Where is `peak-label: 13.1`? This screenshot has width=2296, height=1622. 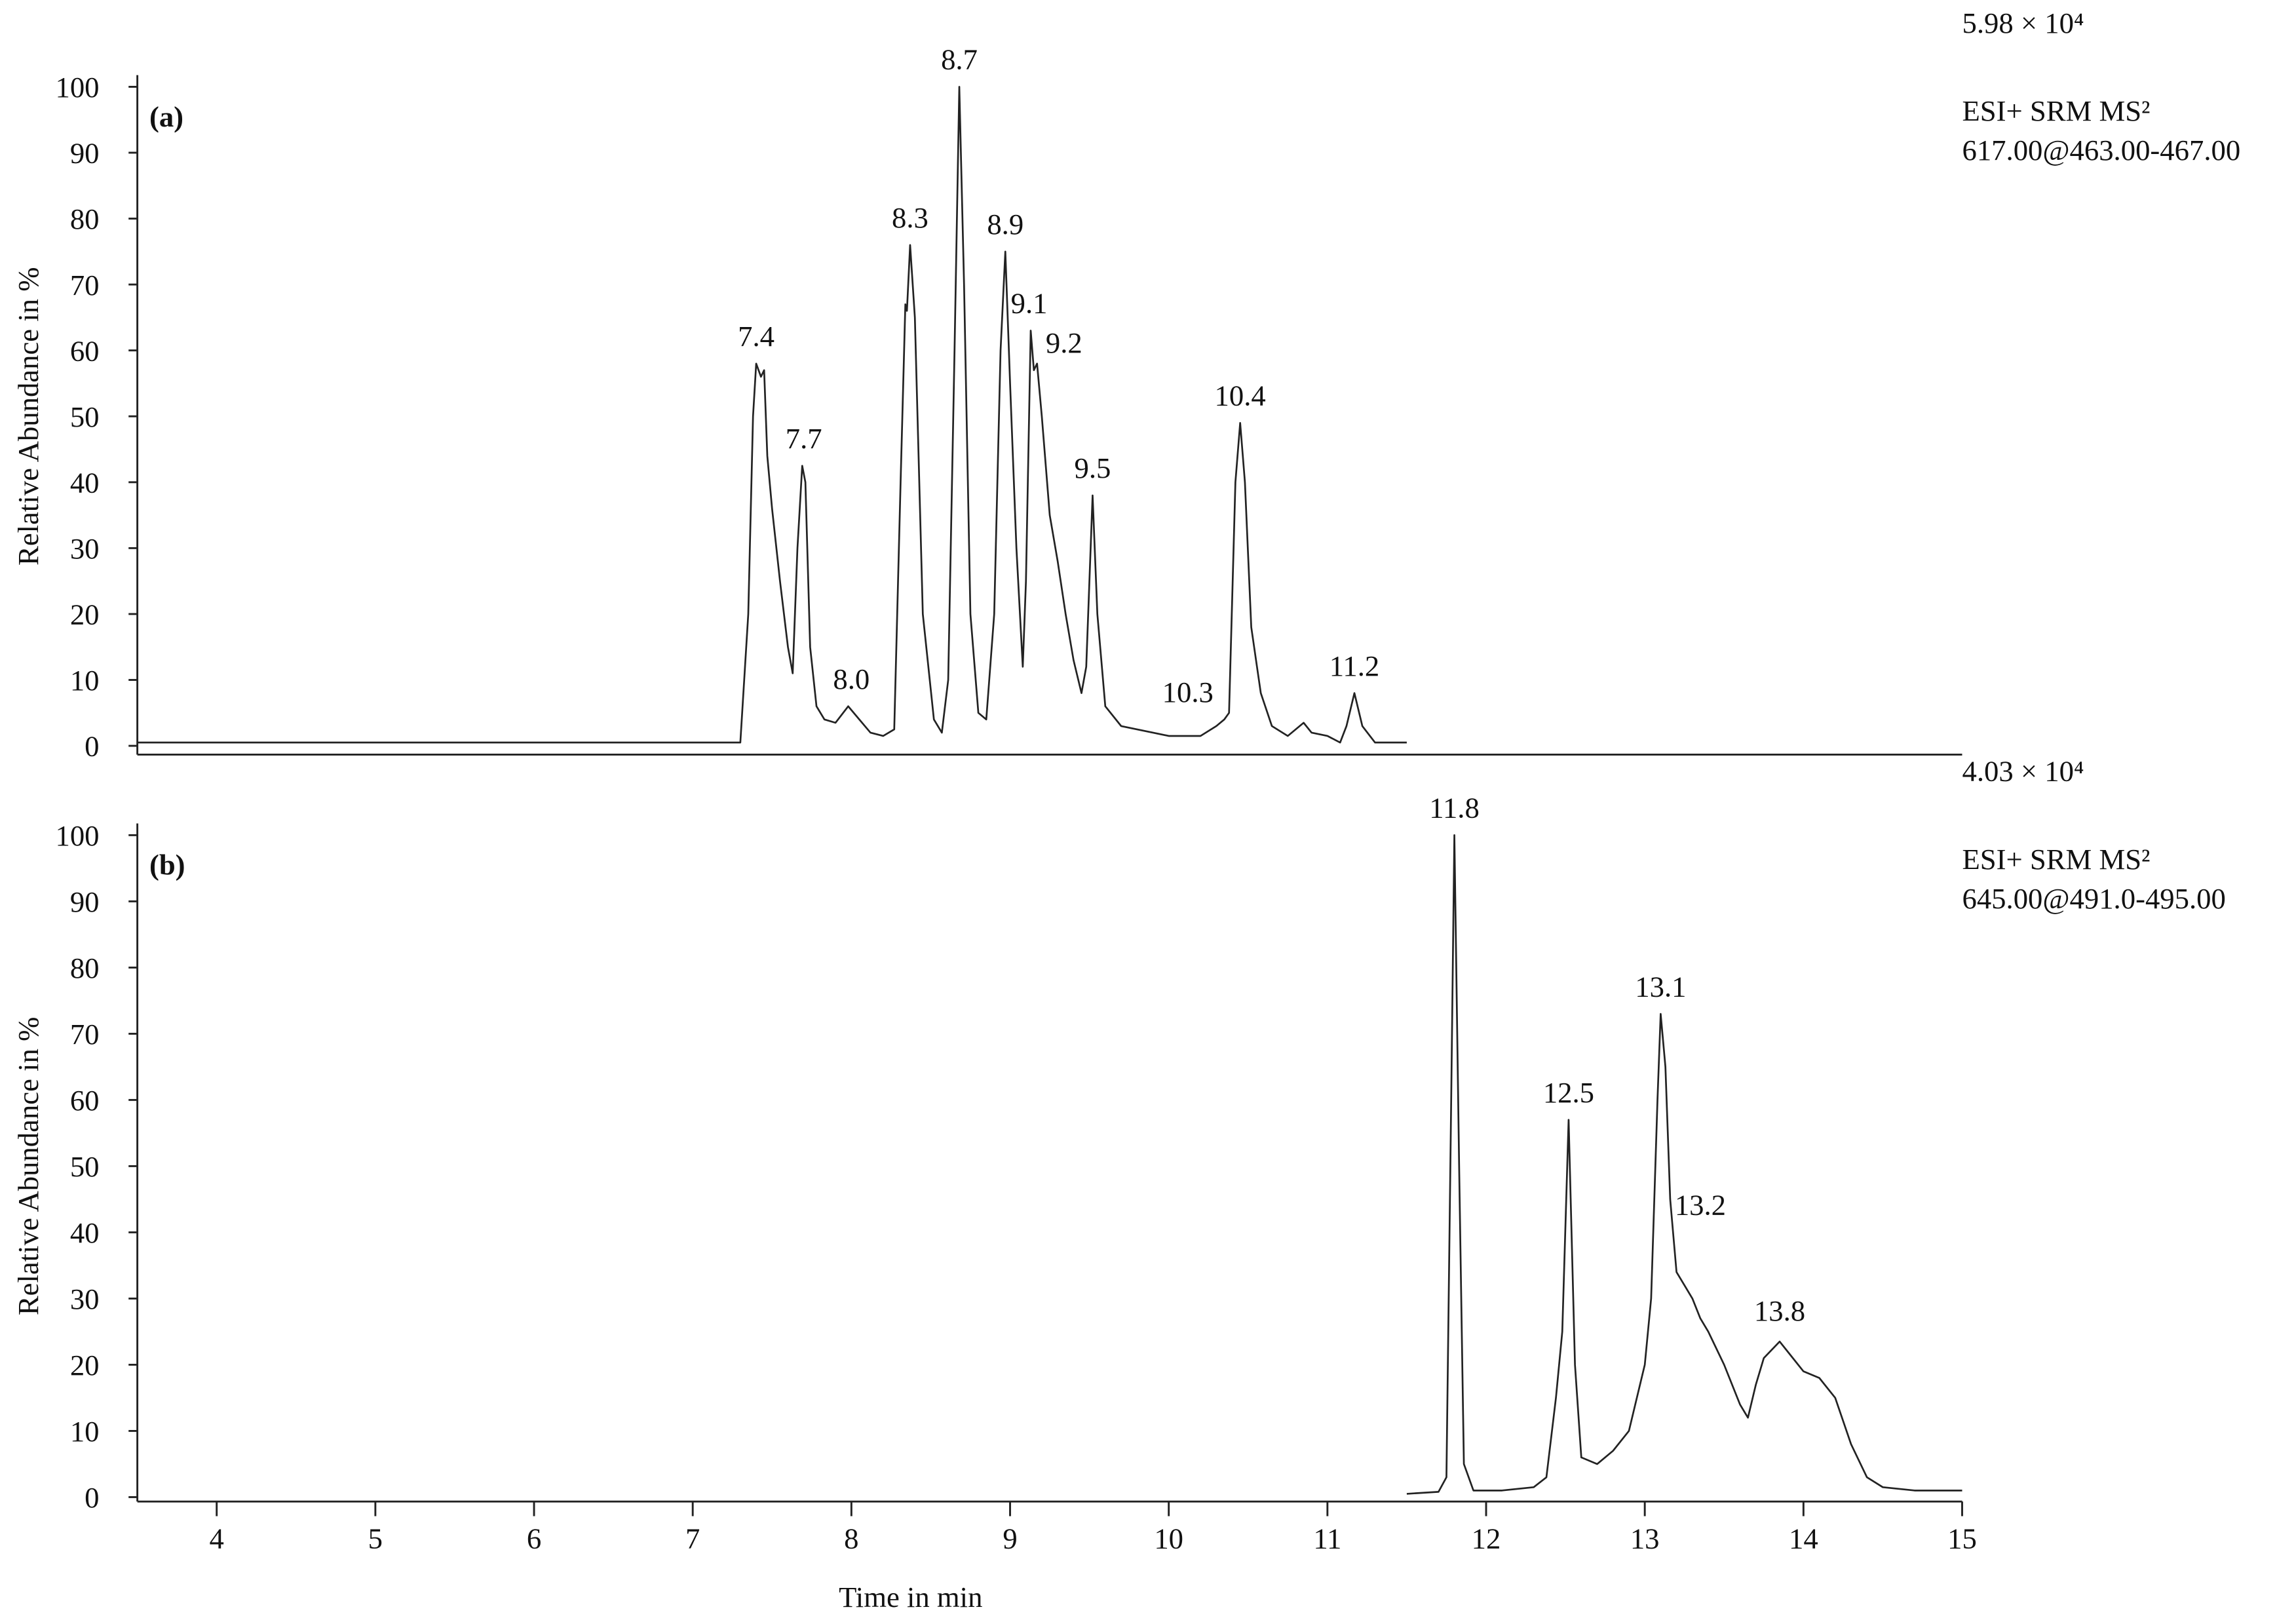
peak-label: 13.1 is located at coordinates (1660, 986).